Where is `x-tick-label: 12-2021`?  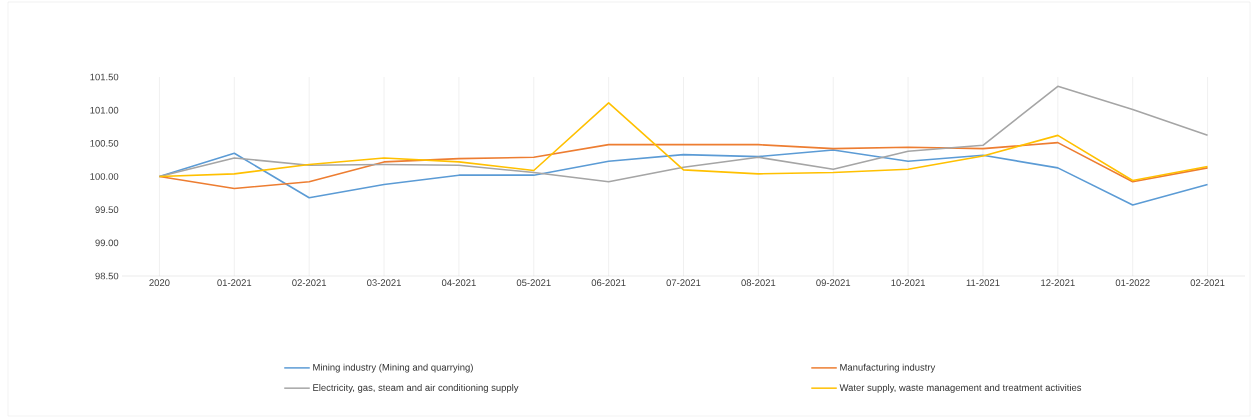
x-tick-label: 12-2021 is located at coordinates (1058, 283).